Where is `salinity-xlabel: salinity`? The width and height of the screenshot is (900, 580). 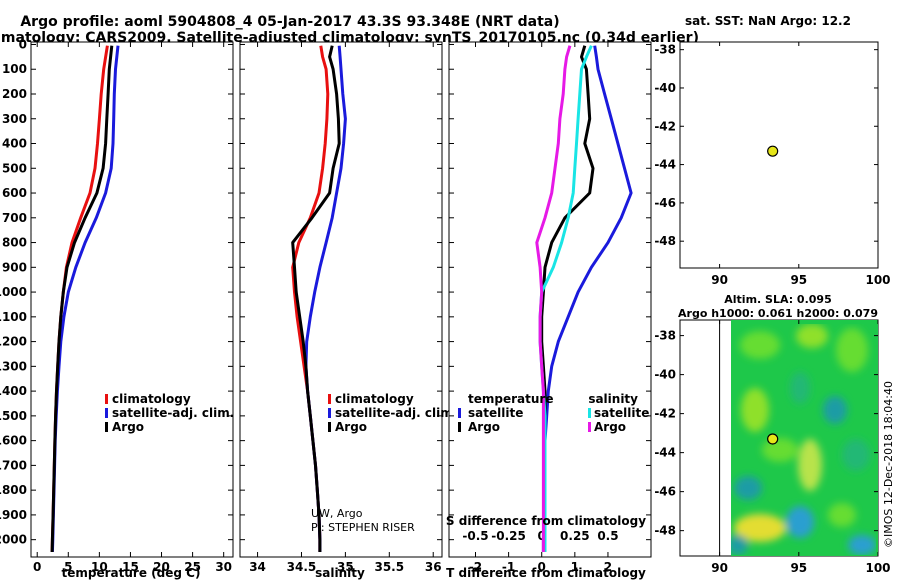 salinity-xlabel: salinity is located at coordinates (340, 573).